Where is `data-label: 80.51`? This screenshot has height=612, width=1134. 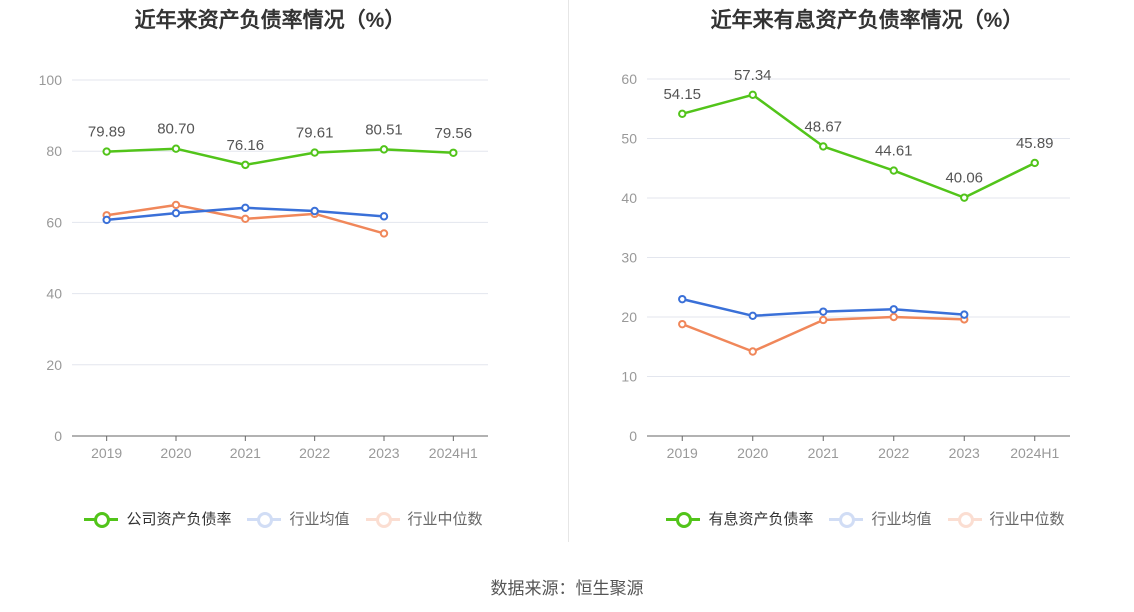
data-label: 80.51 is located at coordinates (384, 129).